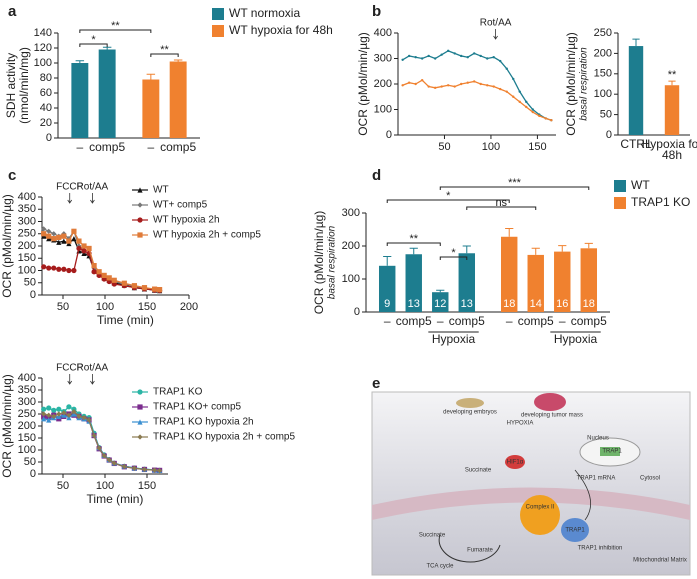  What do you see at coordinates (470, 403) in the screenshot?
I see `embryo` at bounding box center [470, 403].